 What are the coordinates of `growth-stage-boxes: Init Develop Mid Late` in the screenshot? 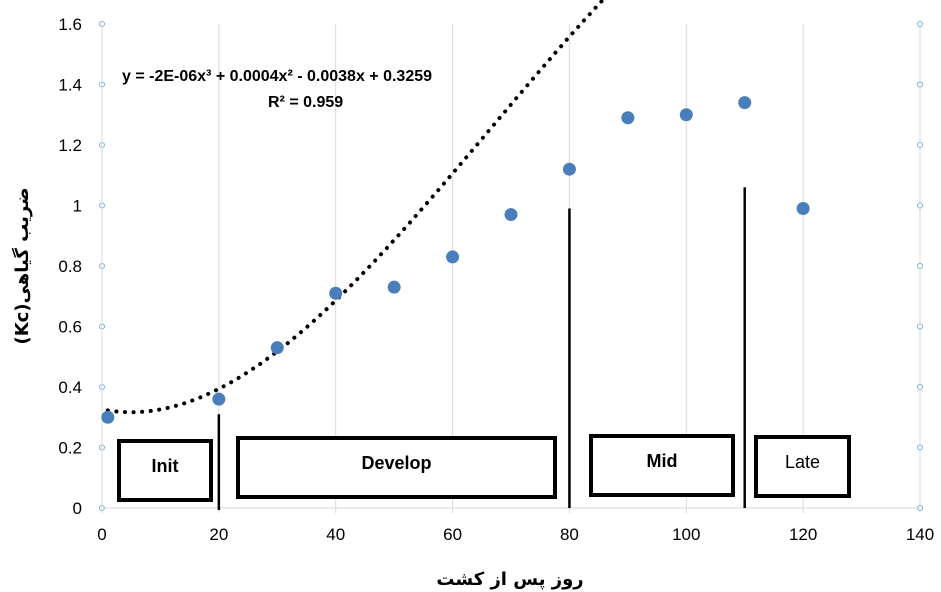 It's located at (484, 468).